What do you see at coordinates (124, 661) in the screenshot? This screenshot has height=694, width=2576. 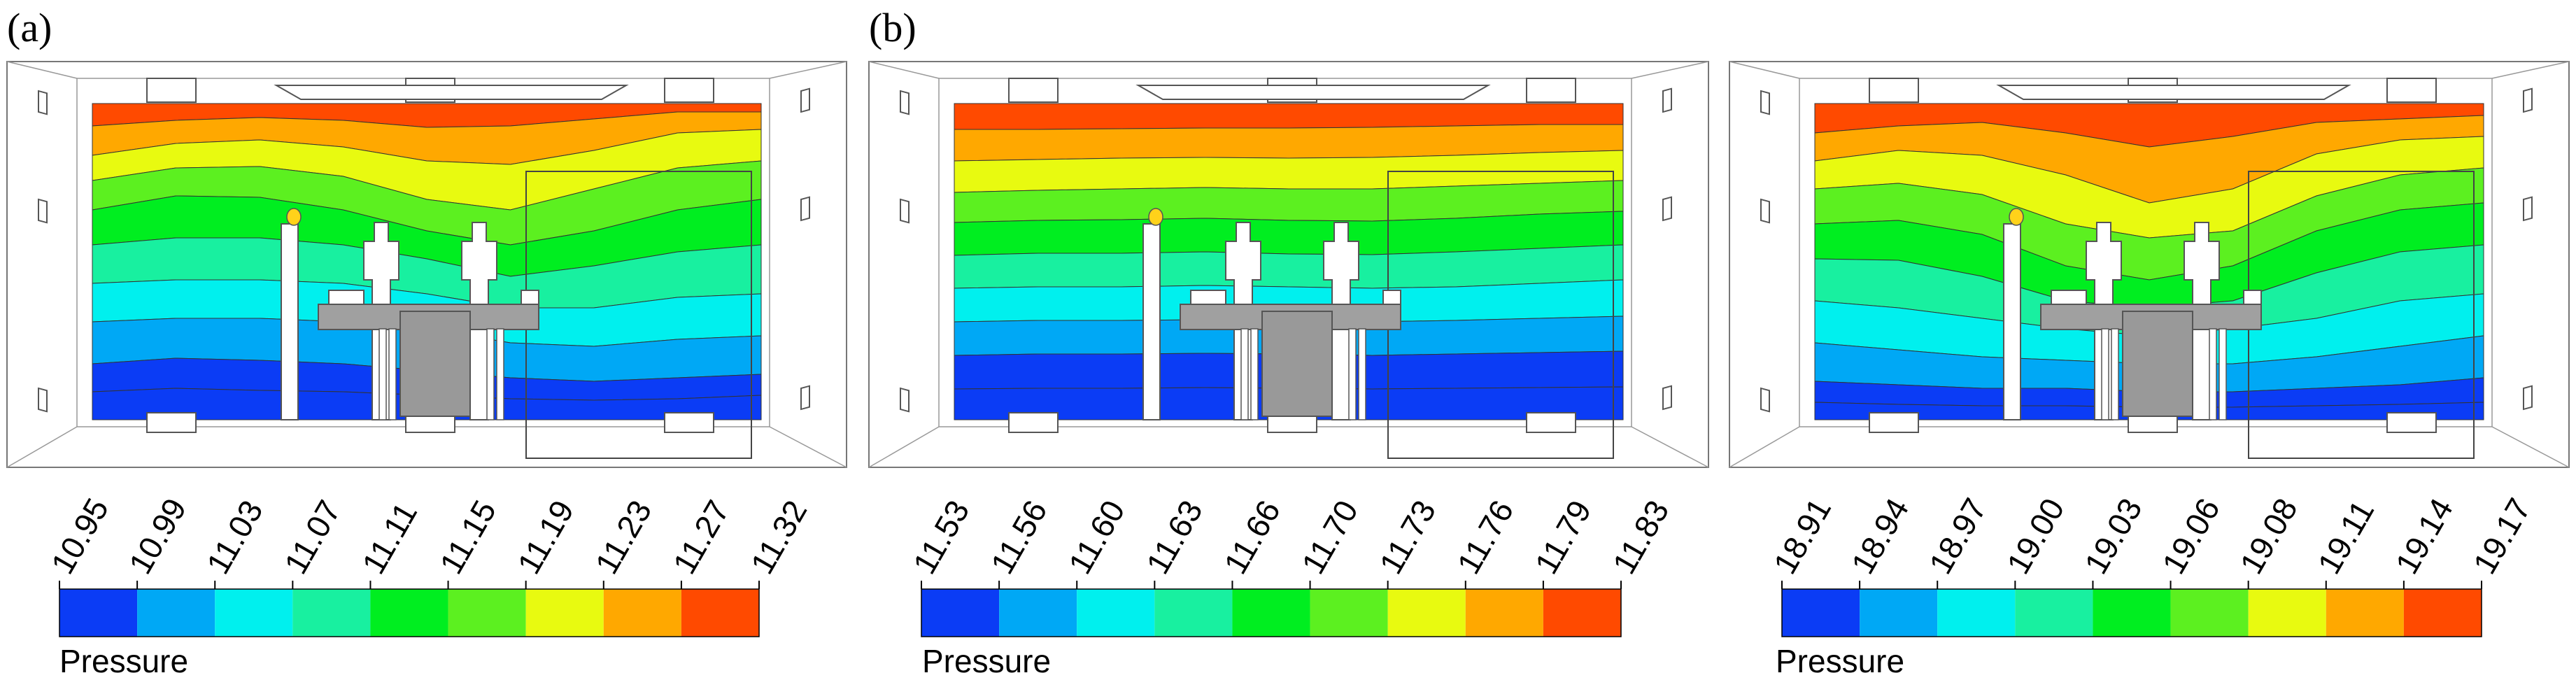 I see `colorbar-title-a: Pressure` at bounding box center [124, 661].